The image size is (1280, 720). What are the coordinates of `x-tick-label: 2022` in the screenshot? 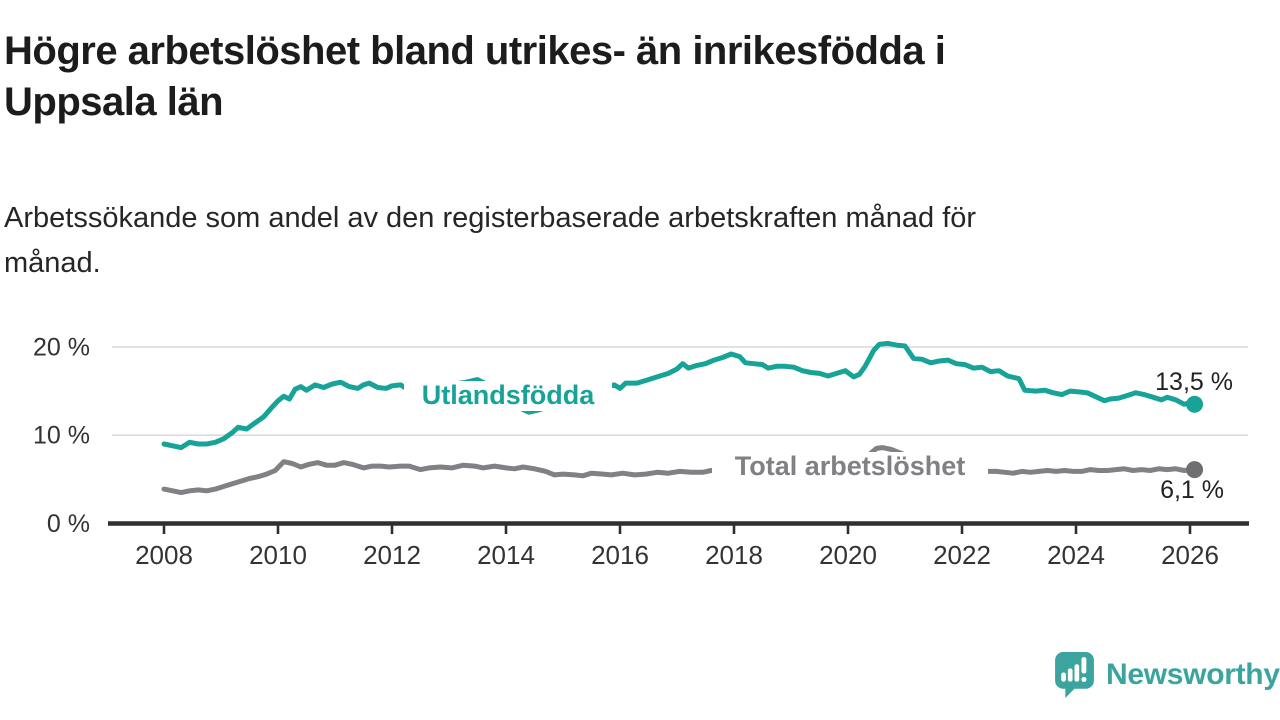 It's located at (962, 555).